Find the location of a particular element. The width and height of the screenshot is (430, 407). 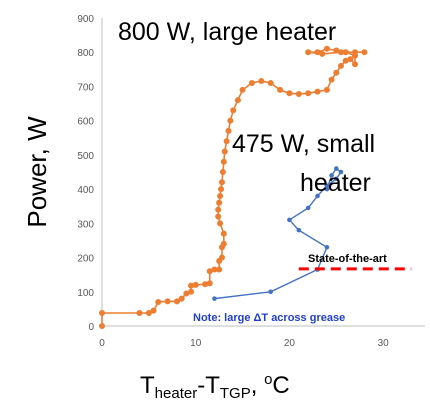

x-tick-labels: 0 10 20 30 is located at coordinates (244, 343).